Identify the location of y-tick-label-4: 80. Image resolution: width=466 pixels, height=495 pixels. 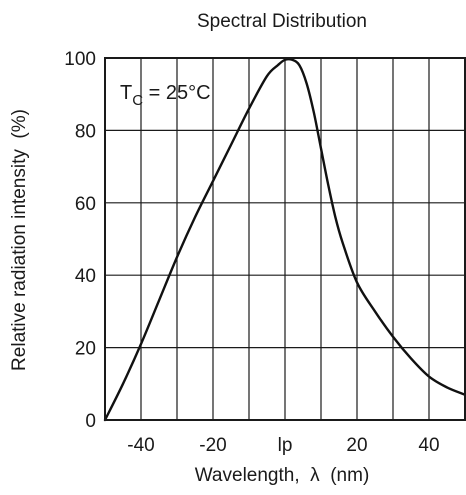
(85, 131).